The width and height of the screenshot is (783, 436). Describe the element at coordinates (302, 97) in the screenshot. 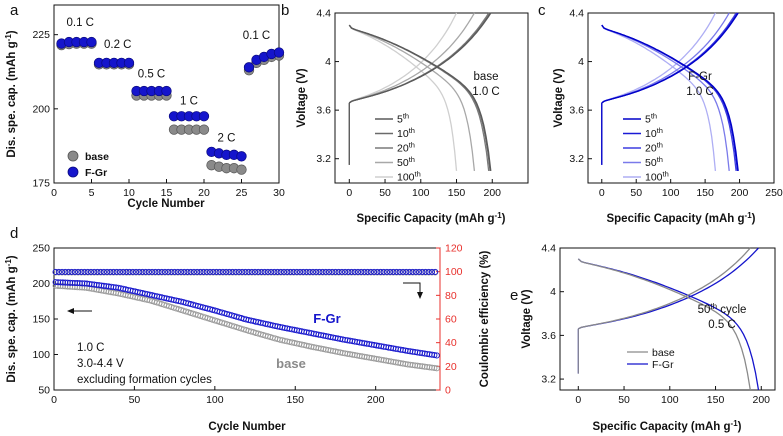

I see `panel-b-ylabel: Voltage (V)` at that location.